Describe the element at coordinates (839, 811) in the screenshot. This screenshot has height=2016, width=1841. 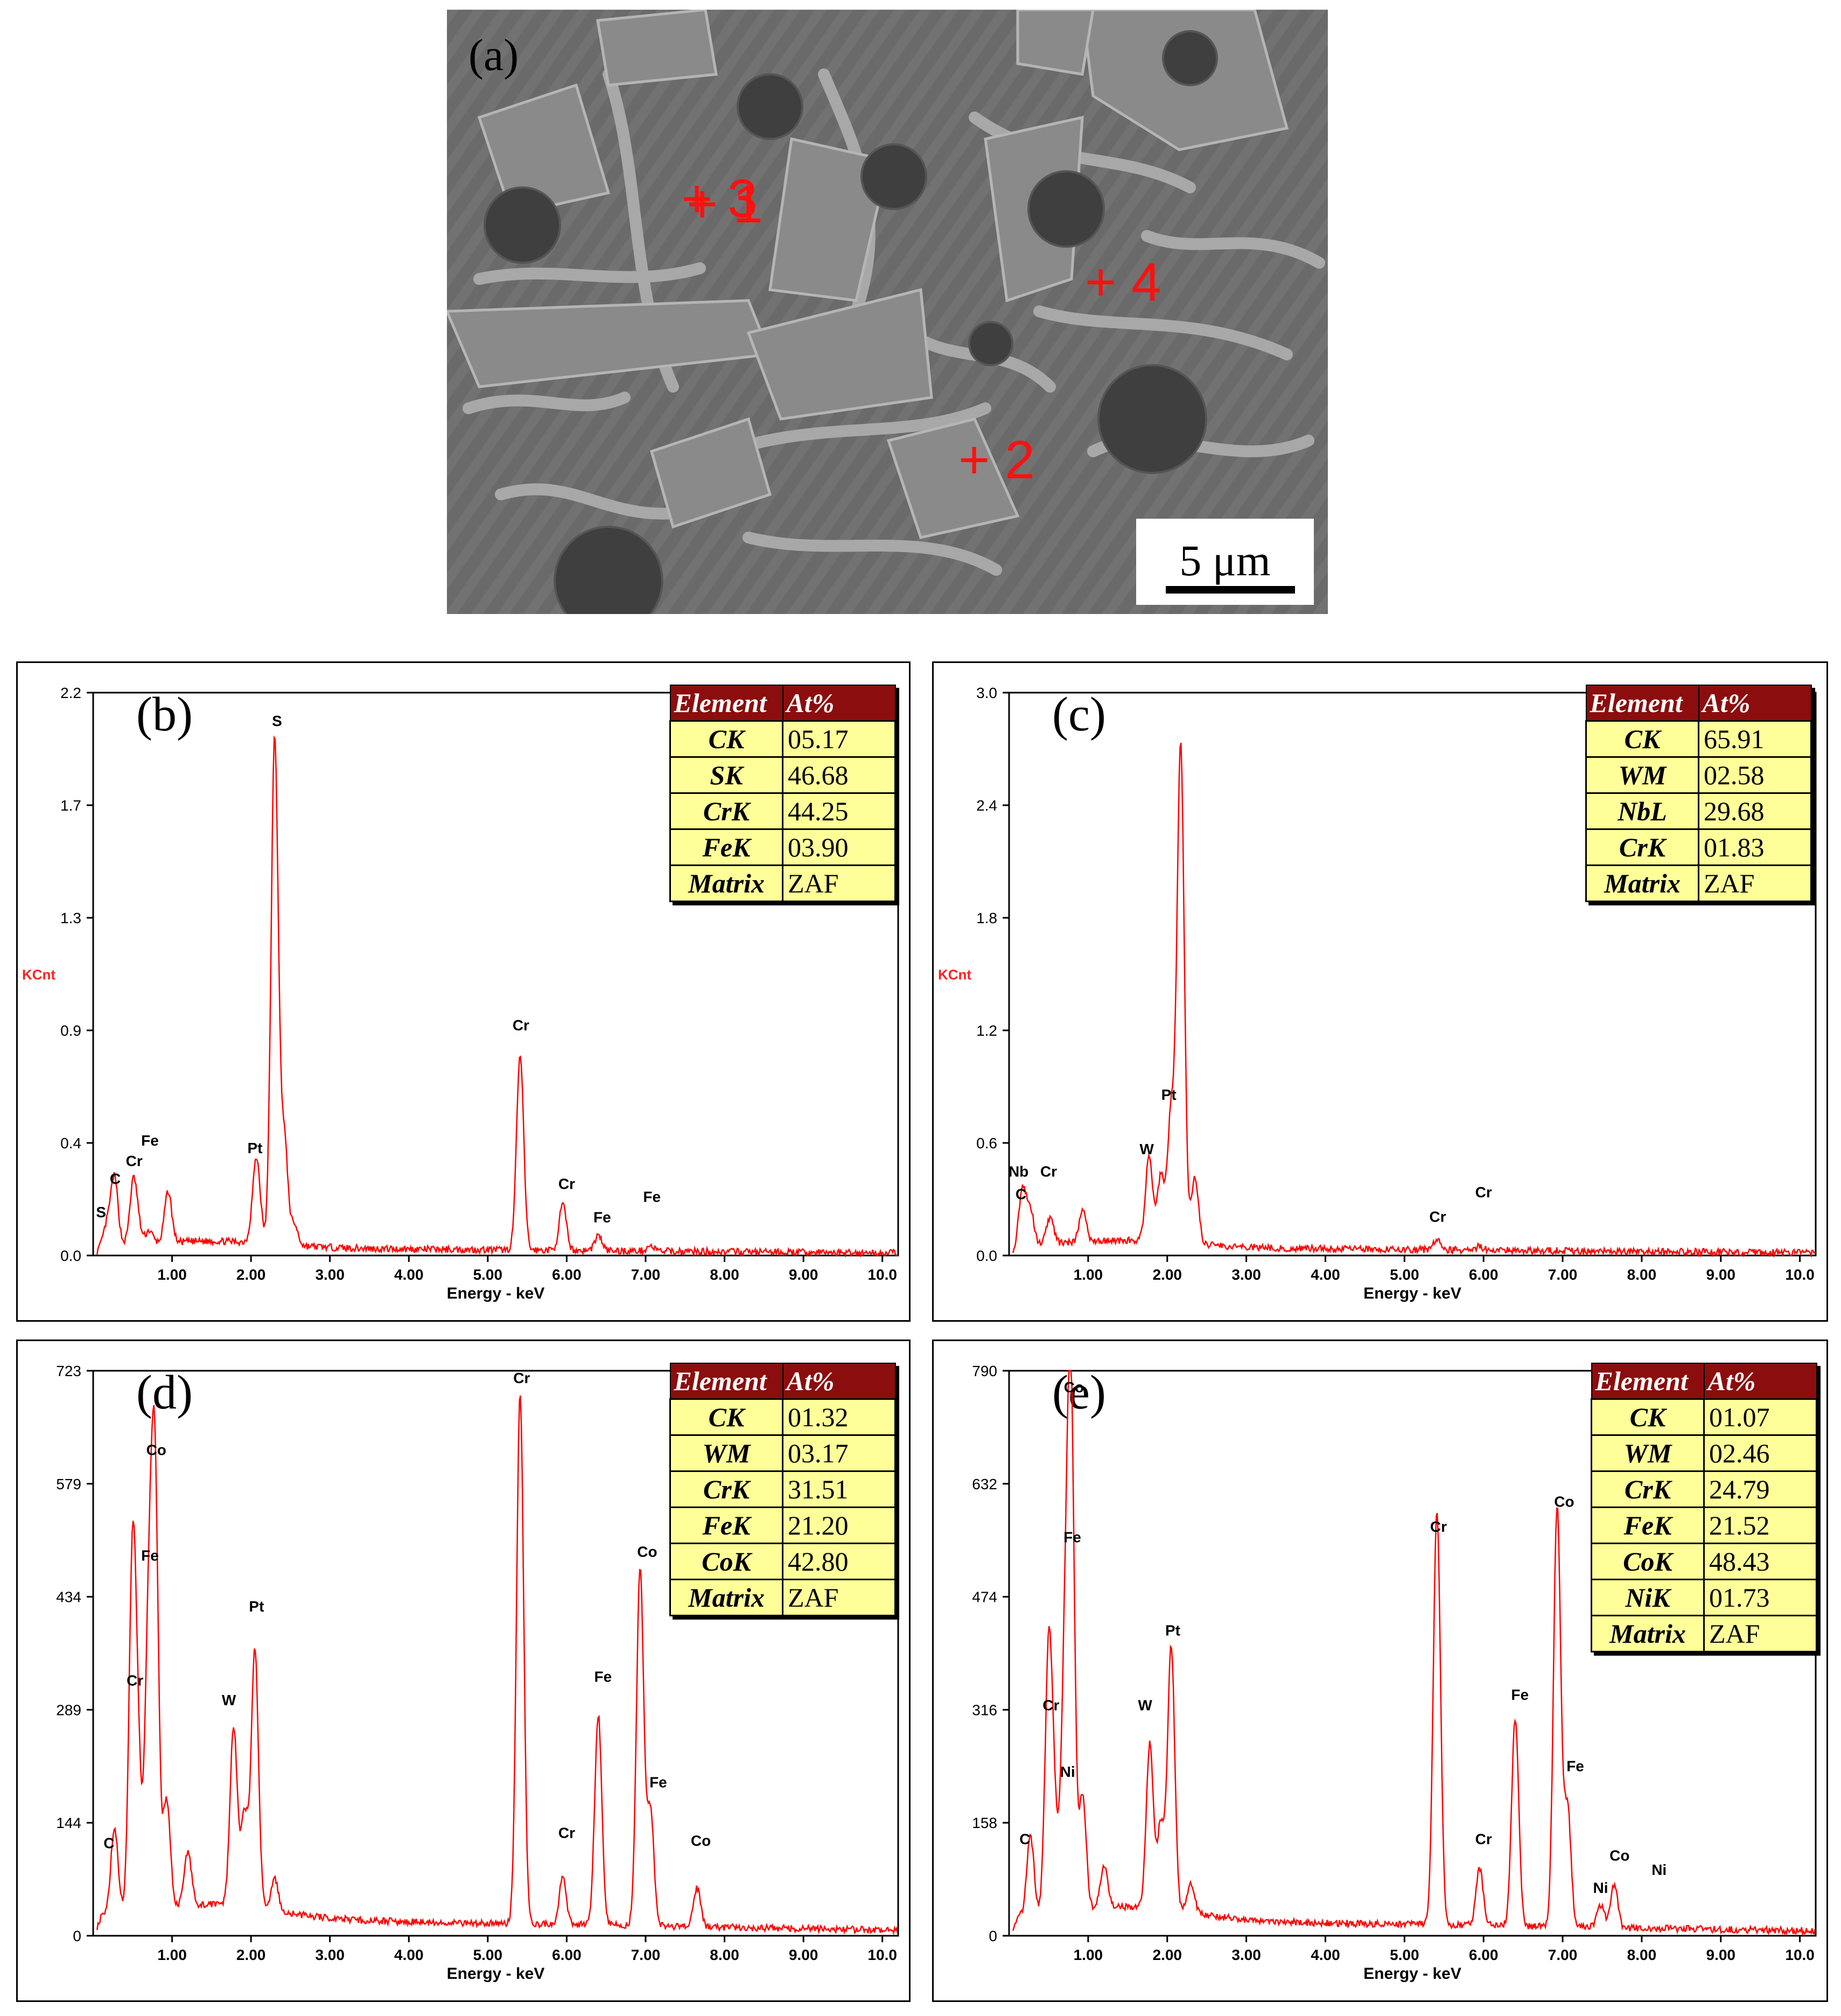
I see `at-percent-cell: 44.25` at that location.